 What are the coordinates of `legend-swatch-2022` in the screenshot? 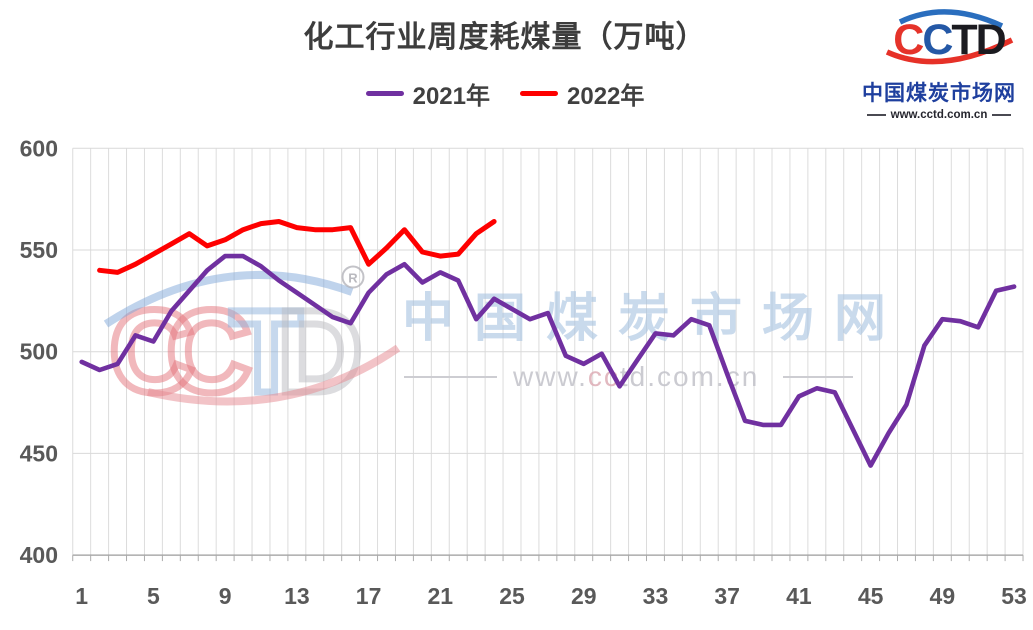 It's located at (539, 93).